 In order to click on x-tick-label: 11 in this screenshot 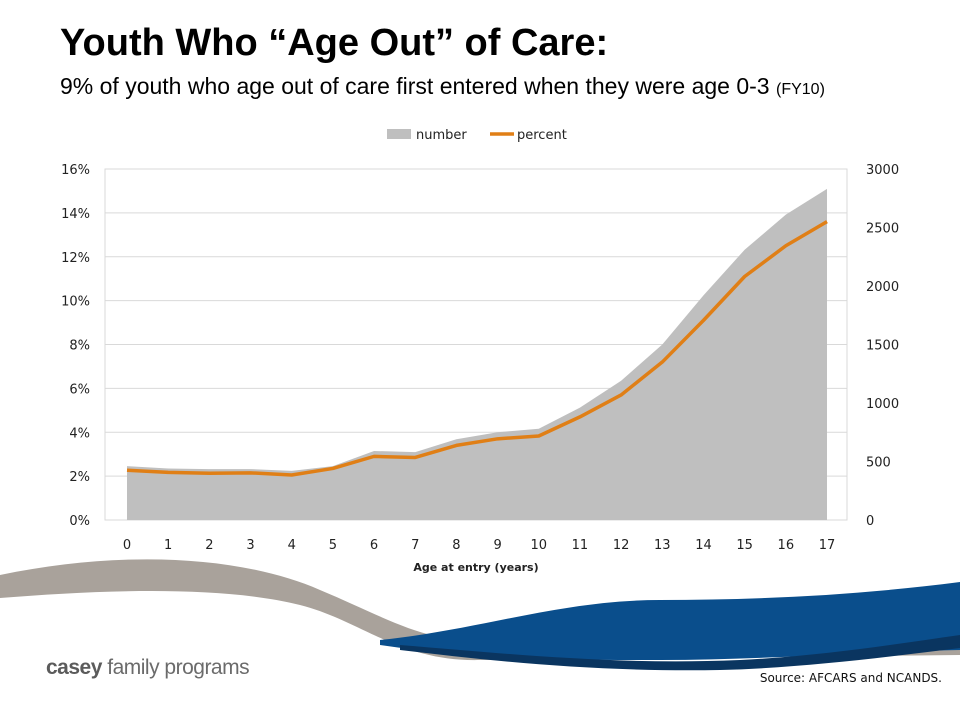, I will do `click(580, 545)`.